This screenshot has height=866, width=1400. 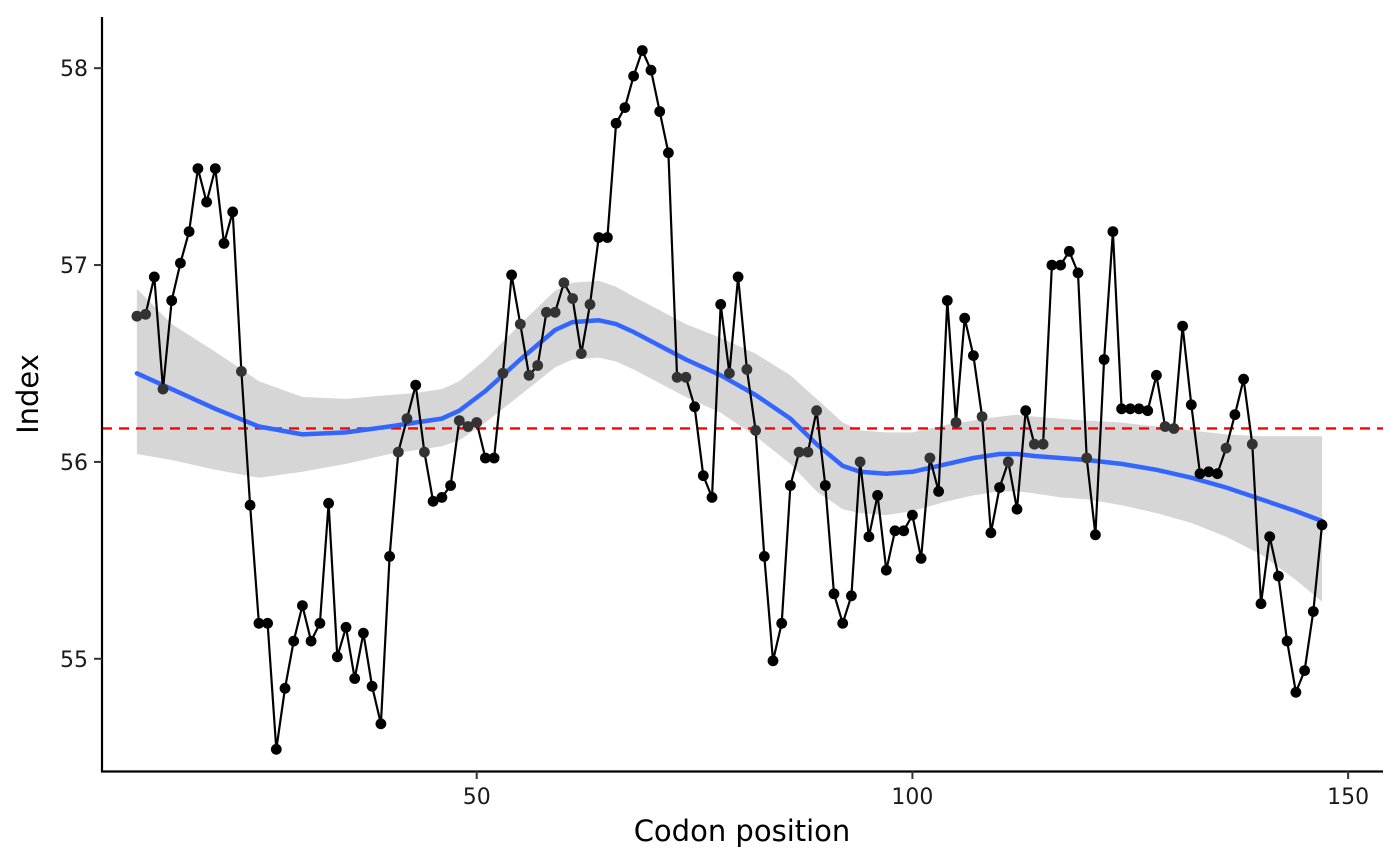 I want to click on y-ticks: 55 56 57 58, so click(x=81, y=365).